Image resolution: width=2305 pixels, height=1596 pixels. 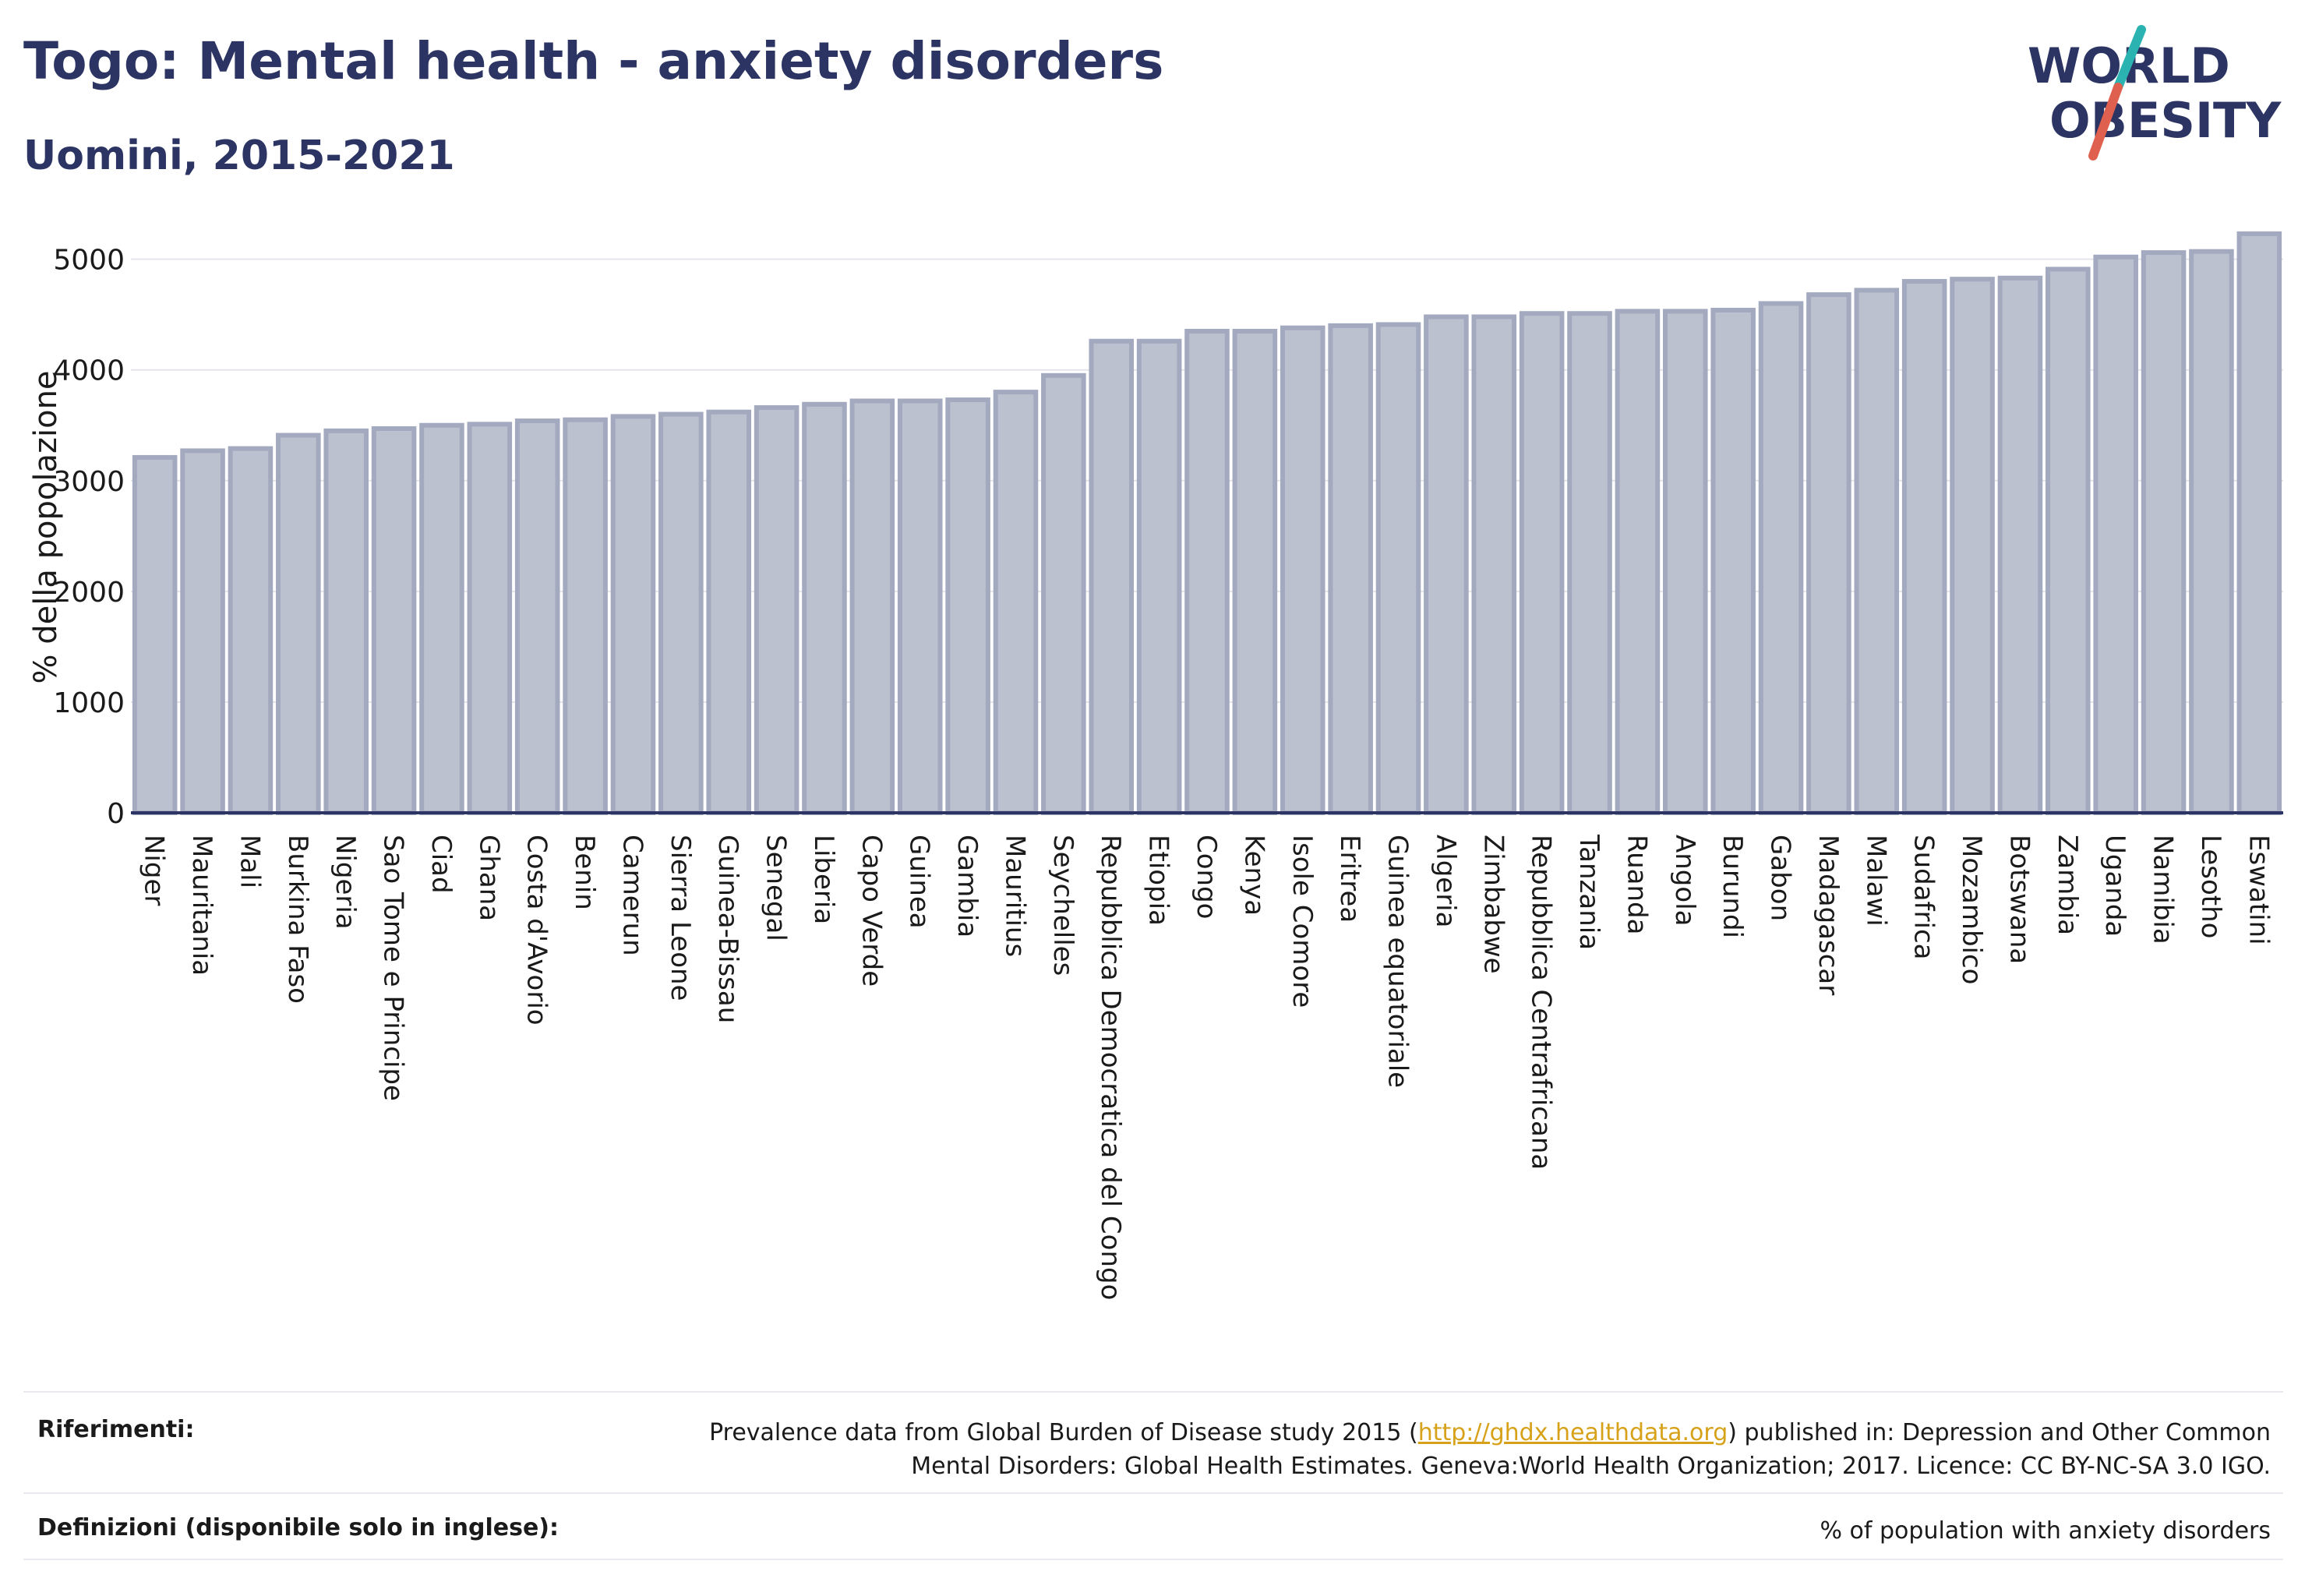 What do you see at coordinates (776, 888) in the screenshot?
I see `x-tick-label: Senegal` at bounding box center [776, 888].